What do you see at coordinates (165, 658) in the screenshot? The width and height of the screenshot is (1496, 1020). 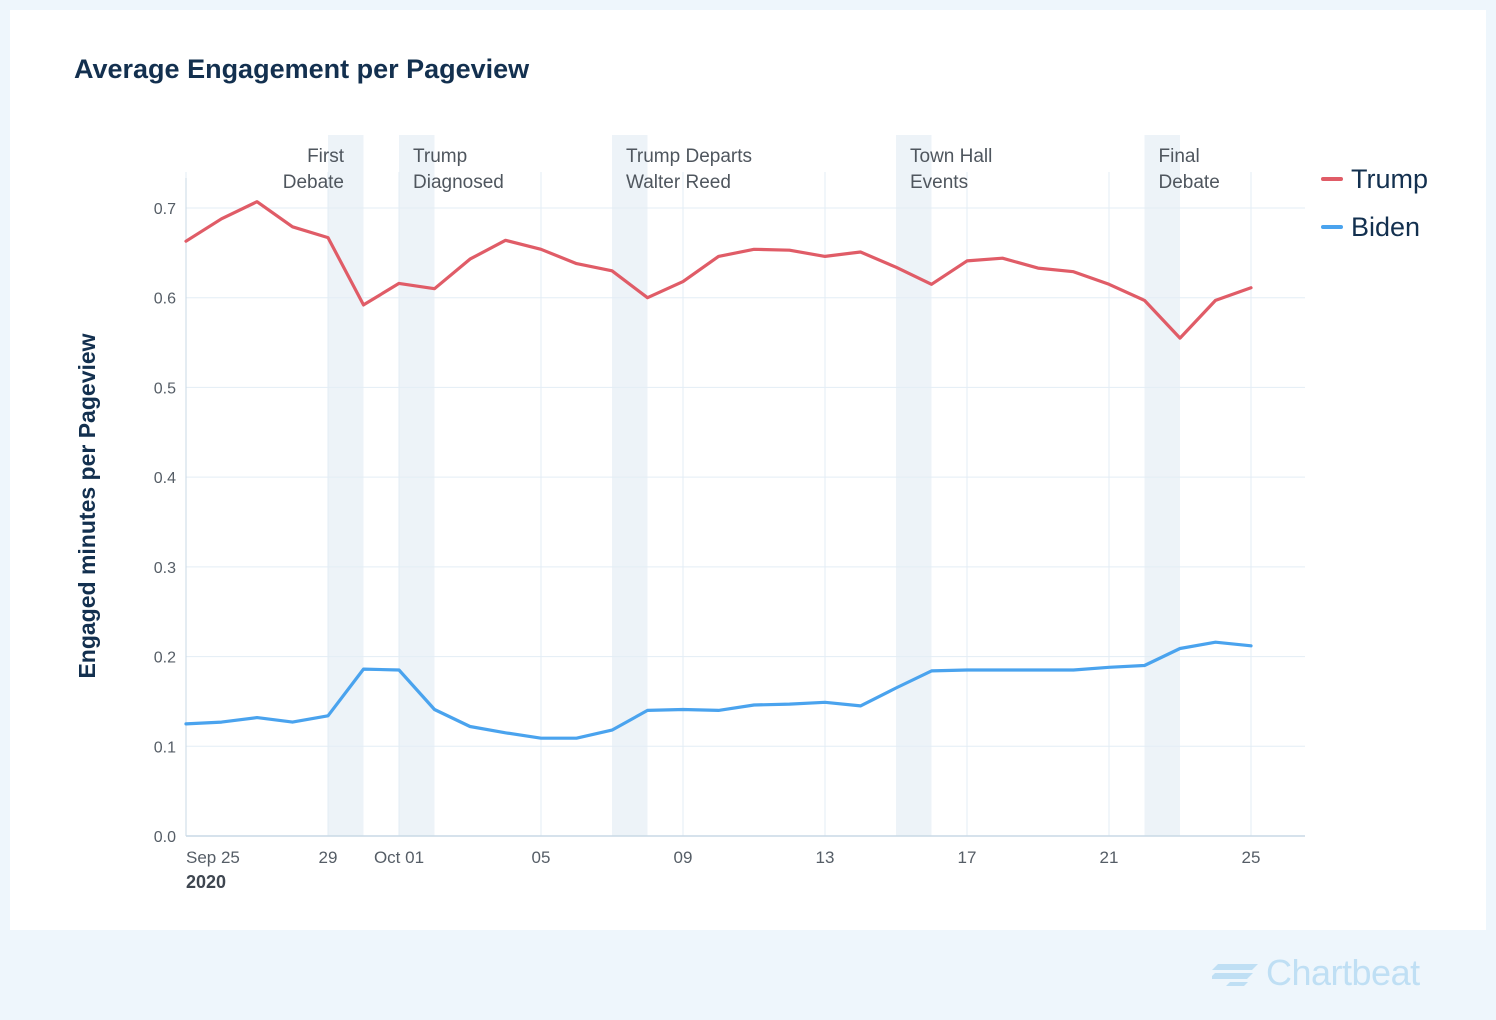 I see `y-tick-label: 0.2` at bounding box center [165, 658].